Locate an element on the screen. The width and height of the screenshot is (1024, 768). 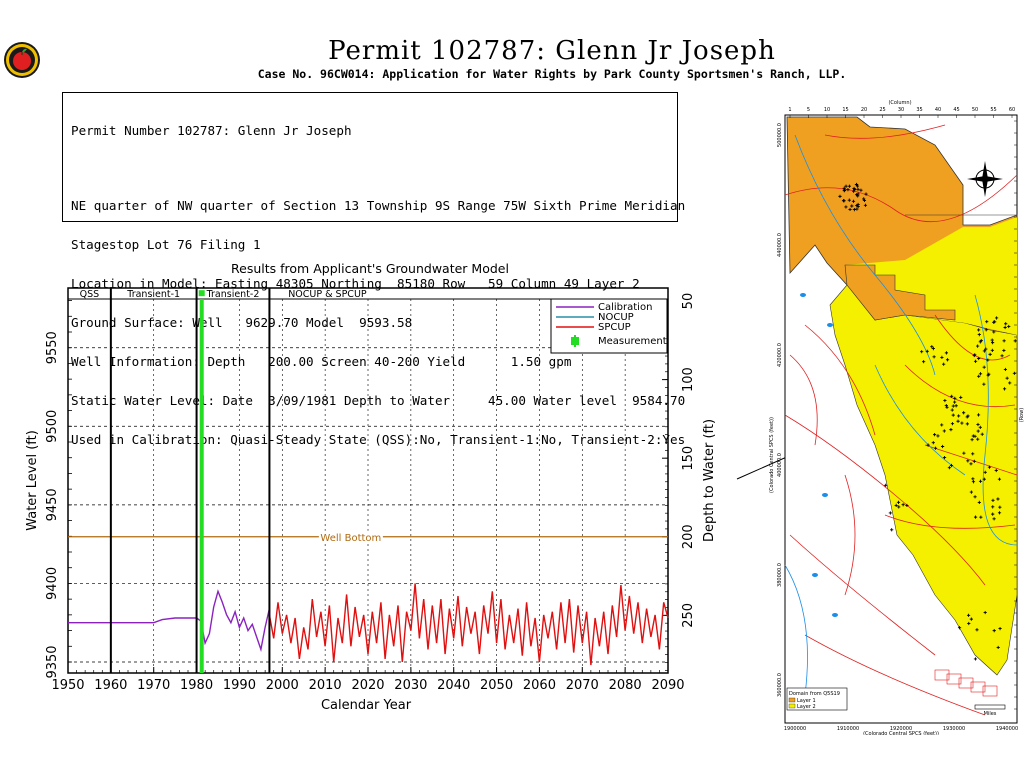
x-tick-label: 2040 is located at coordinates (453, 685).